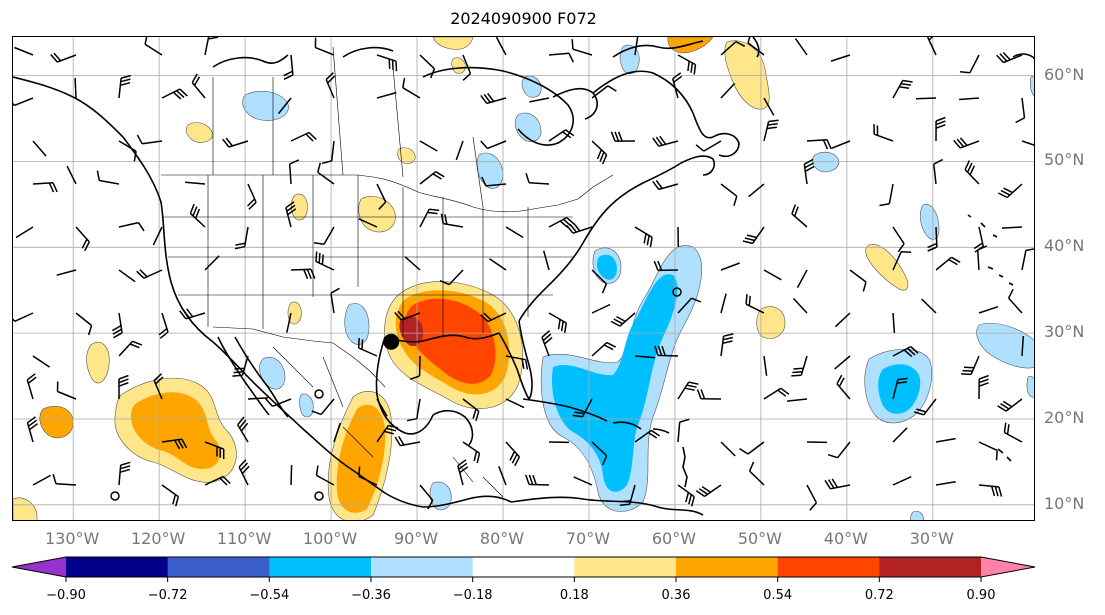 The height and width of the screenshot is (615, 1105). I want to click on colorbar-tick-label: −0.54, so click(269, 595).